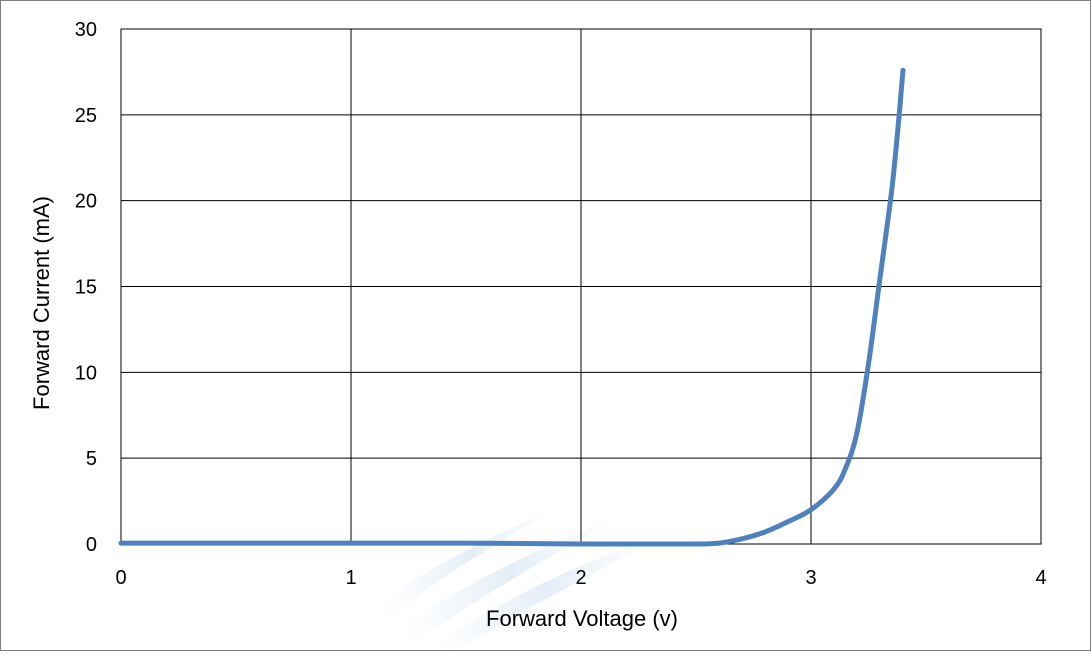 The height and width of the screenshot is (655, 1091). What do you see at coordinates (86, 373) in the screenshot?
I see `y-tick-label: 10` at bounding box center [86, 373].